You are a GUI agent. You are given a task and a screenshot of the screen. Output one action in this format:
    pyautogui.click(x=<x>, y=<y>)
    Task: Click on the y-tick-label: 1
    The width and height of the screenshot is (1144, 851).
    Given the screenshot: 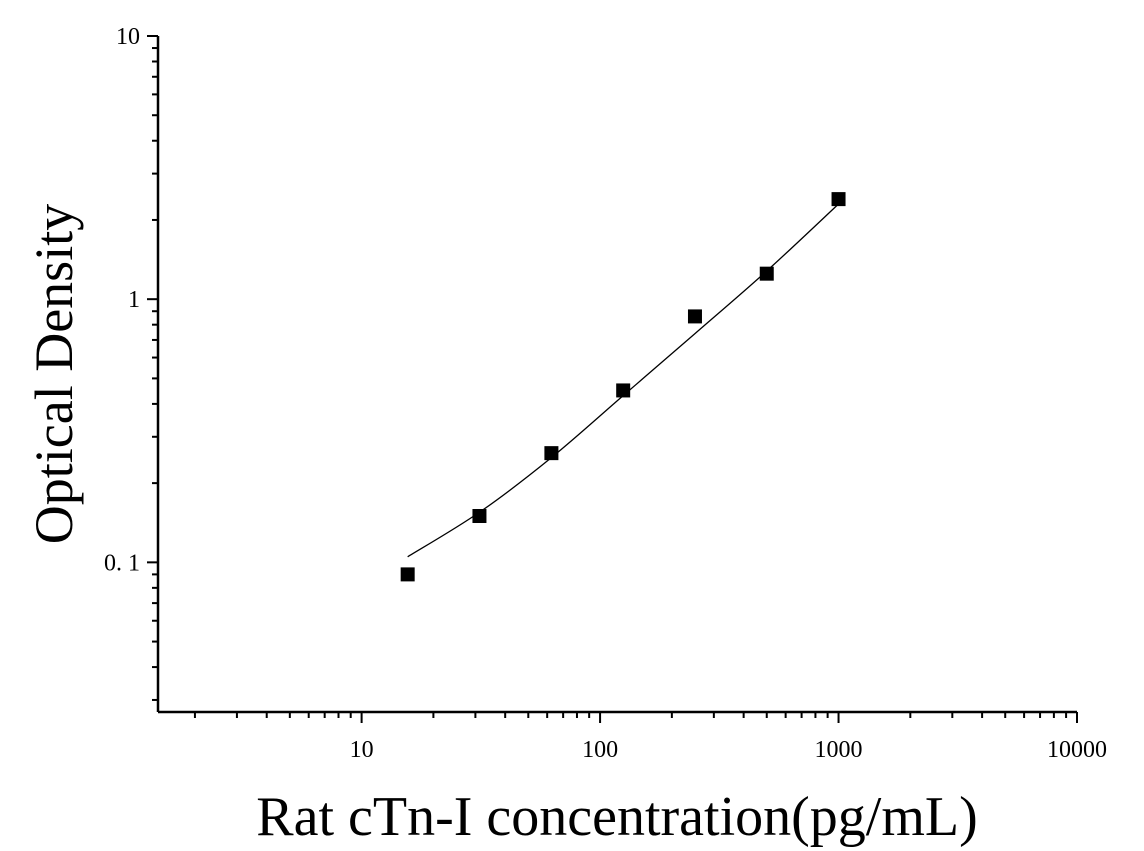 What is the action you would take?
    pyautogui.click(x=134, y=300)
    